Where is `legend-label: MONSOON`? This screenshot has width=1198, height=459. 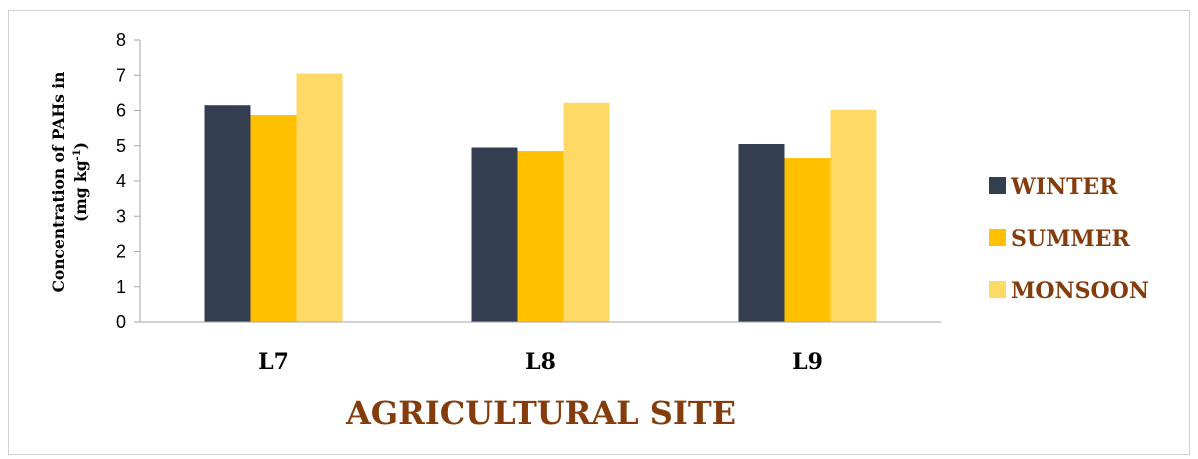 legend-label: MONSOON is located at coordinates (1080, 291).